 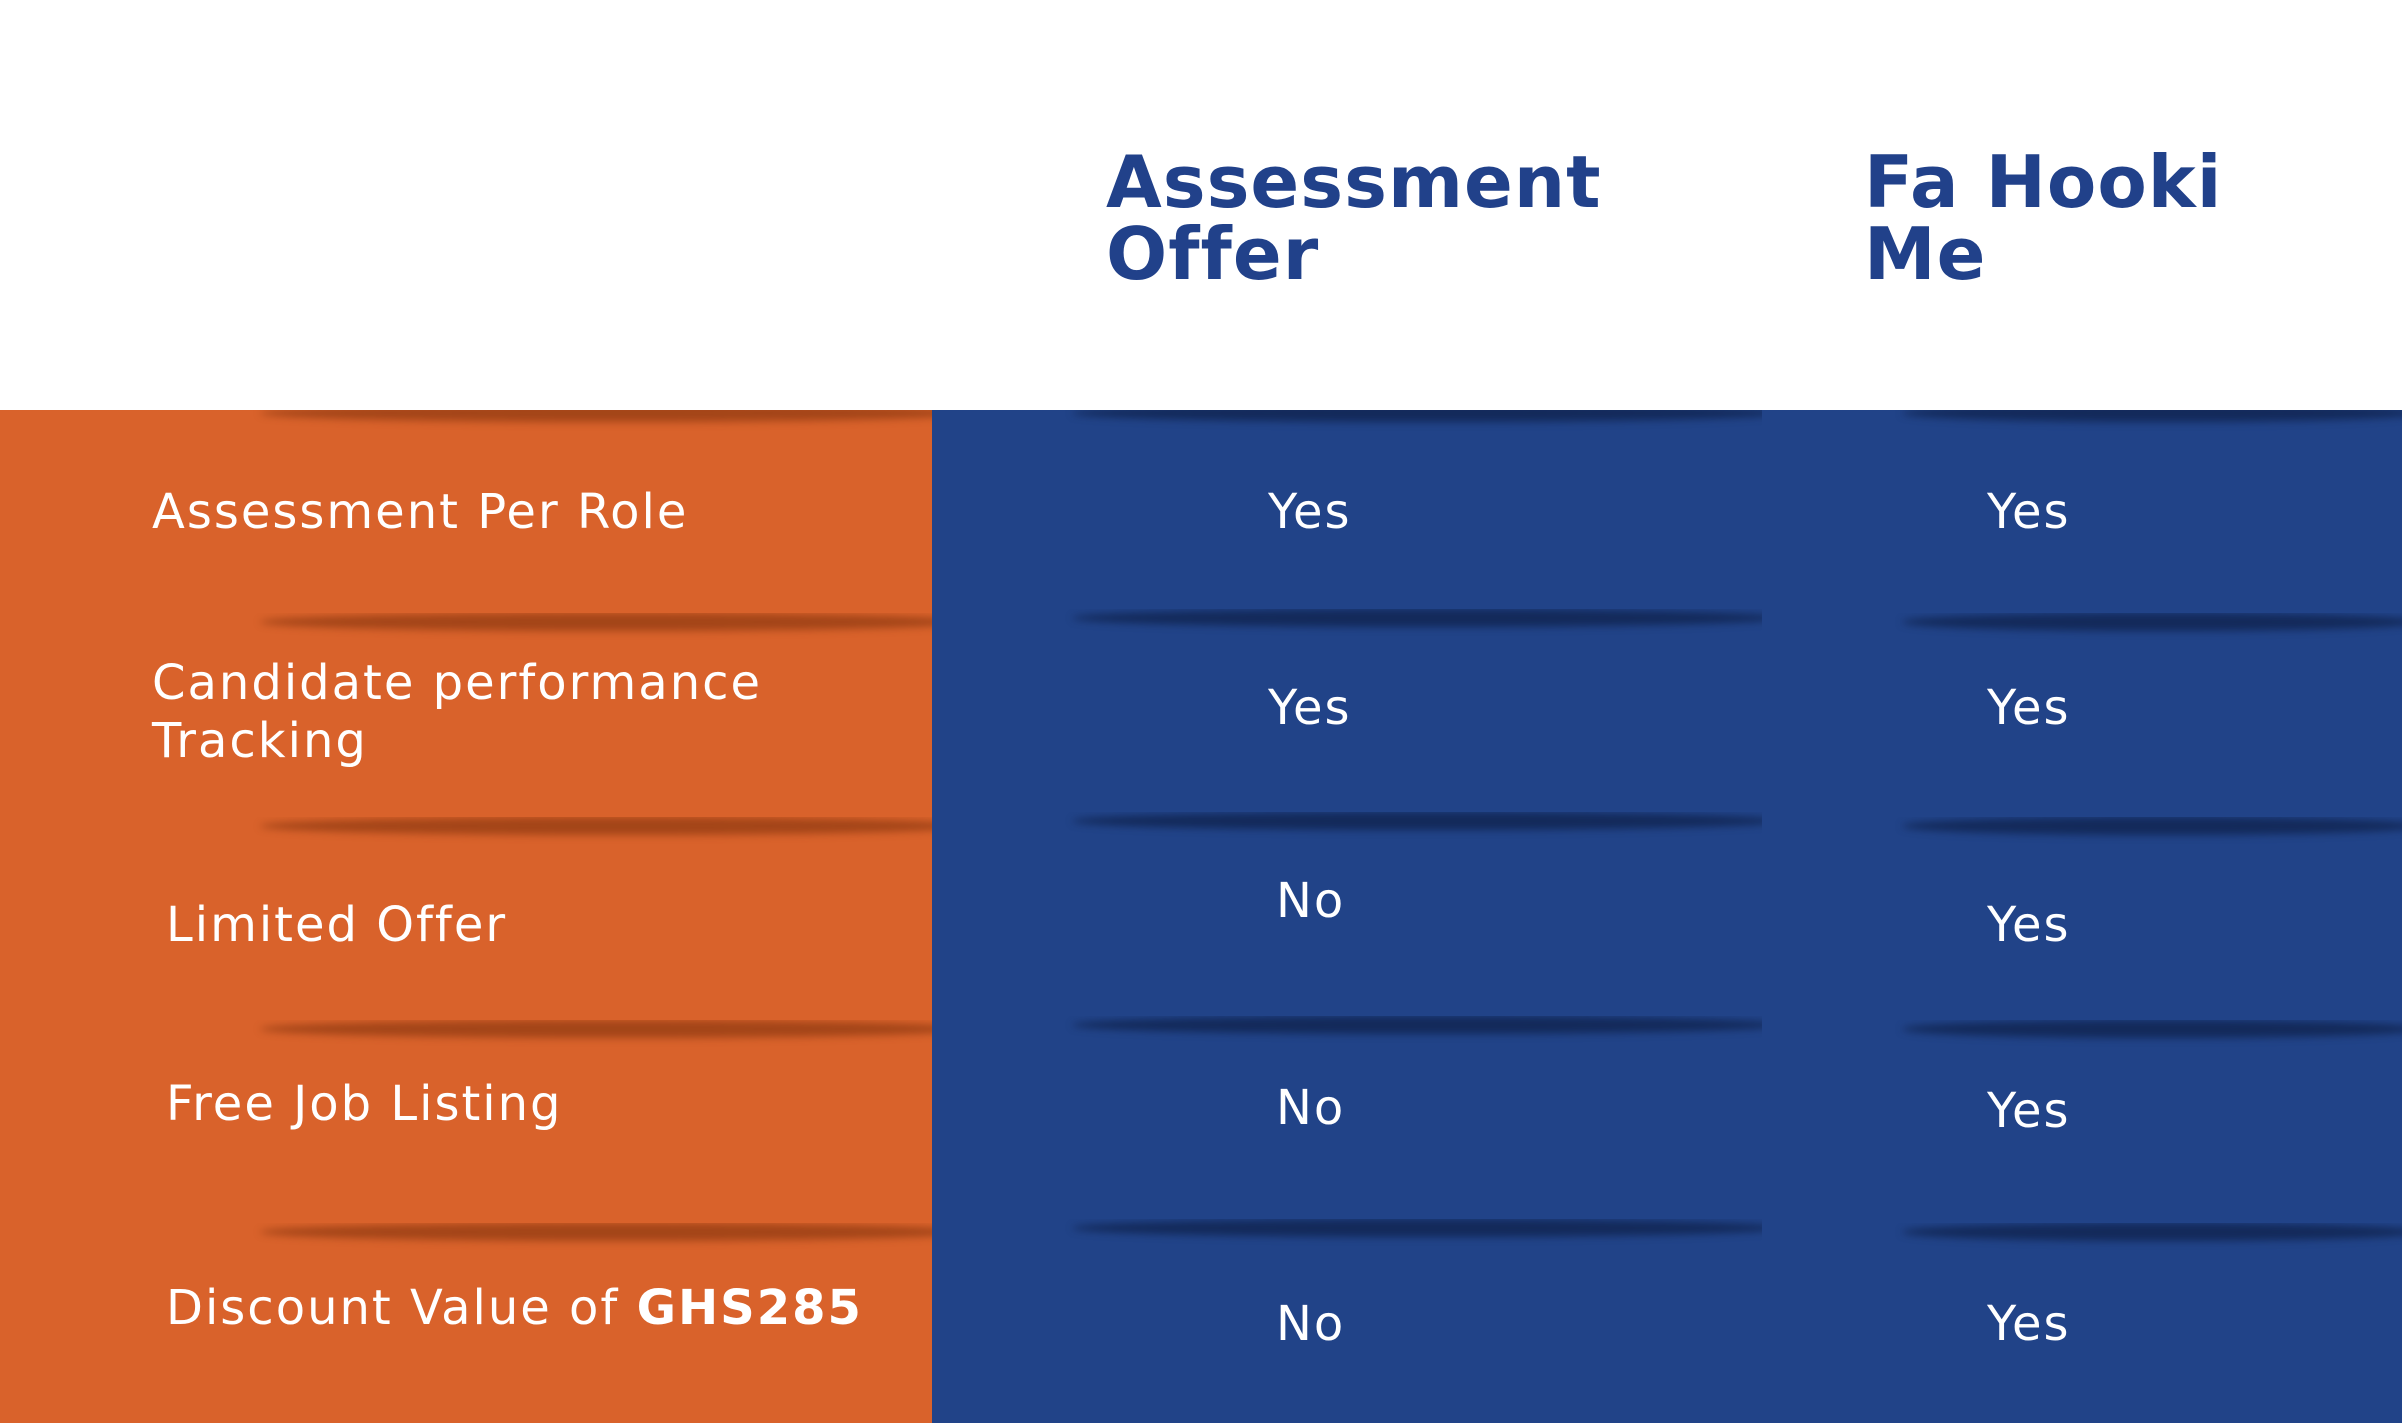 I want to click on feature-label-text: Discount Value of, so click(x=401, y=1308).